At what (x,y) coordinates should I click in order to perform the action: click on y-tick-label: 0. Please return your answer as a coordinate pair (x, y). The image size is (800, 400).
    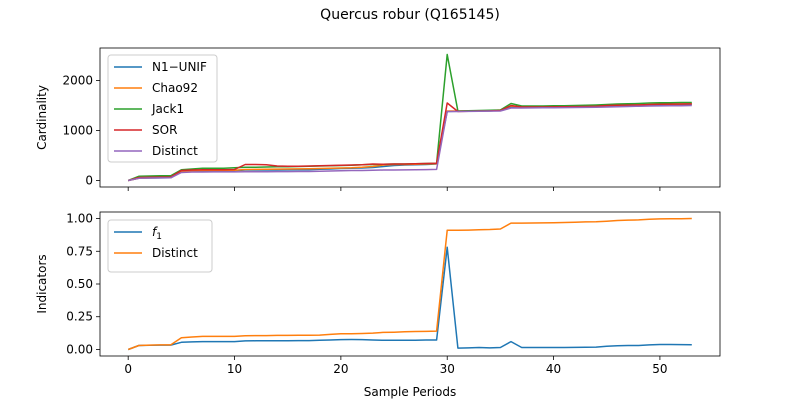
    Looking at the image, I should click on (89, 181).